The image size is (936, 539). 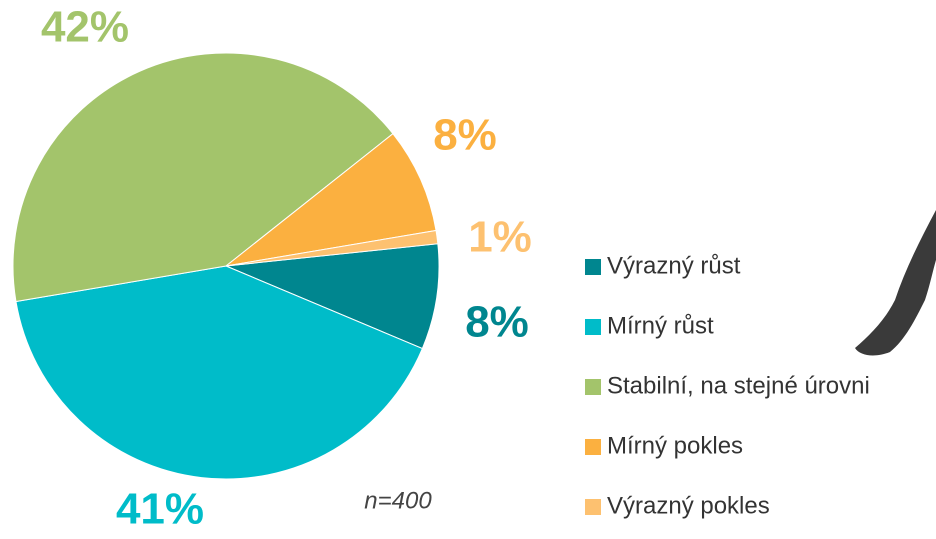 I want to click on value-label: 41%, so click(x=160, y=509).